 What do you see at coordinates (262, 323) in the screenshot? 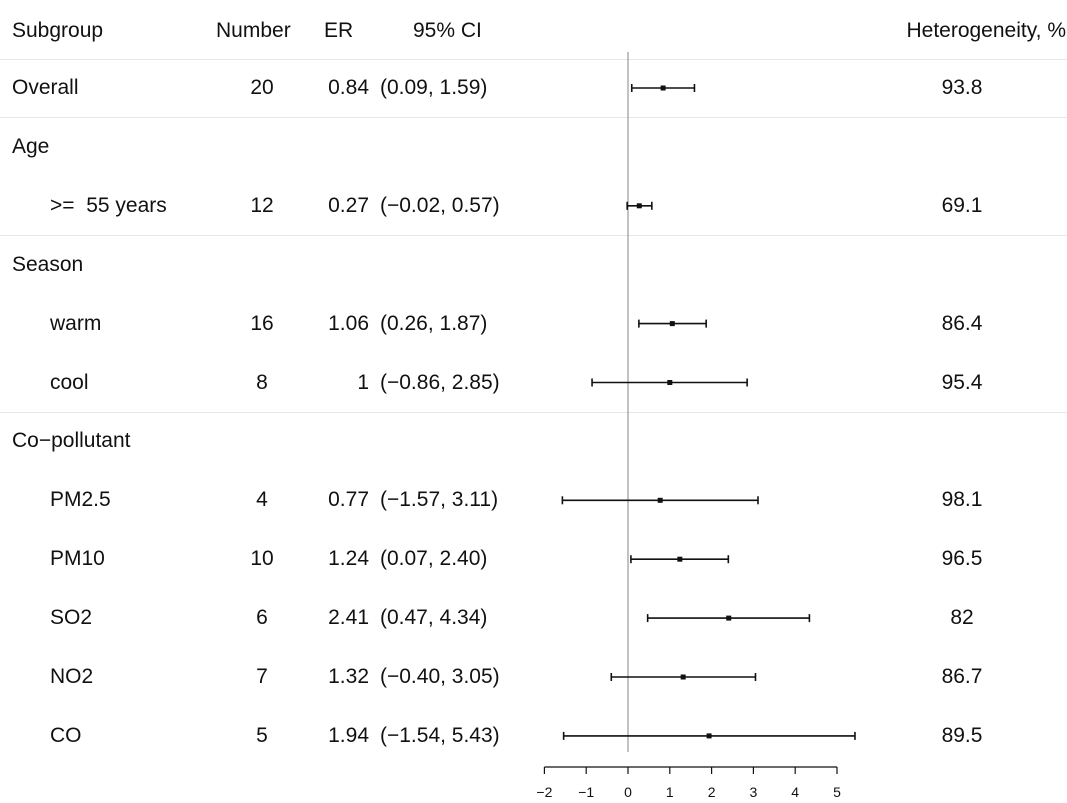
I see `number-cell: 16` at bounding box center [262, 323].